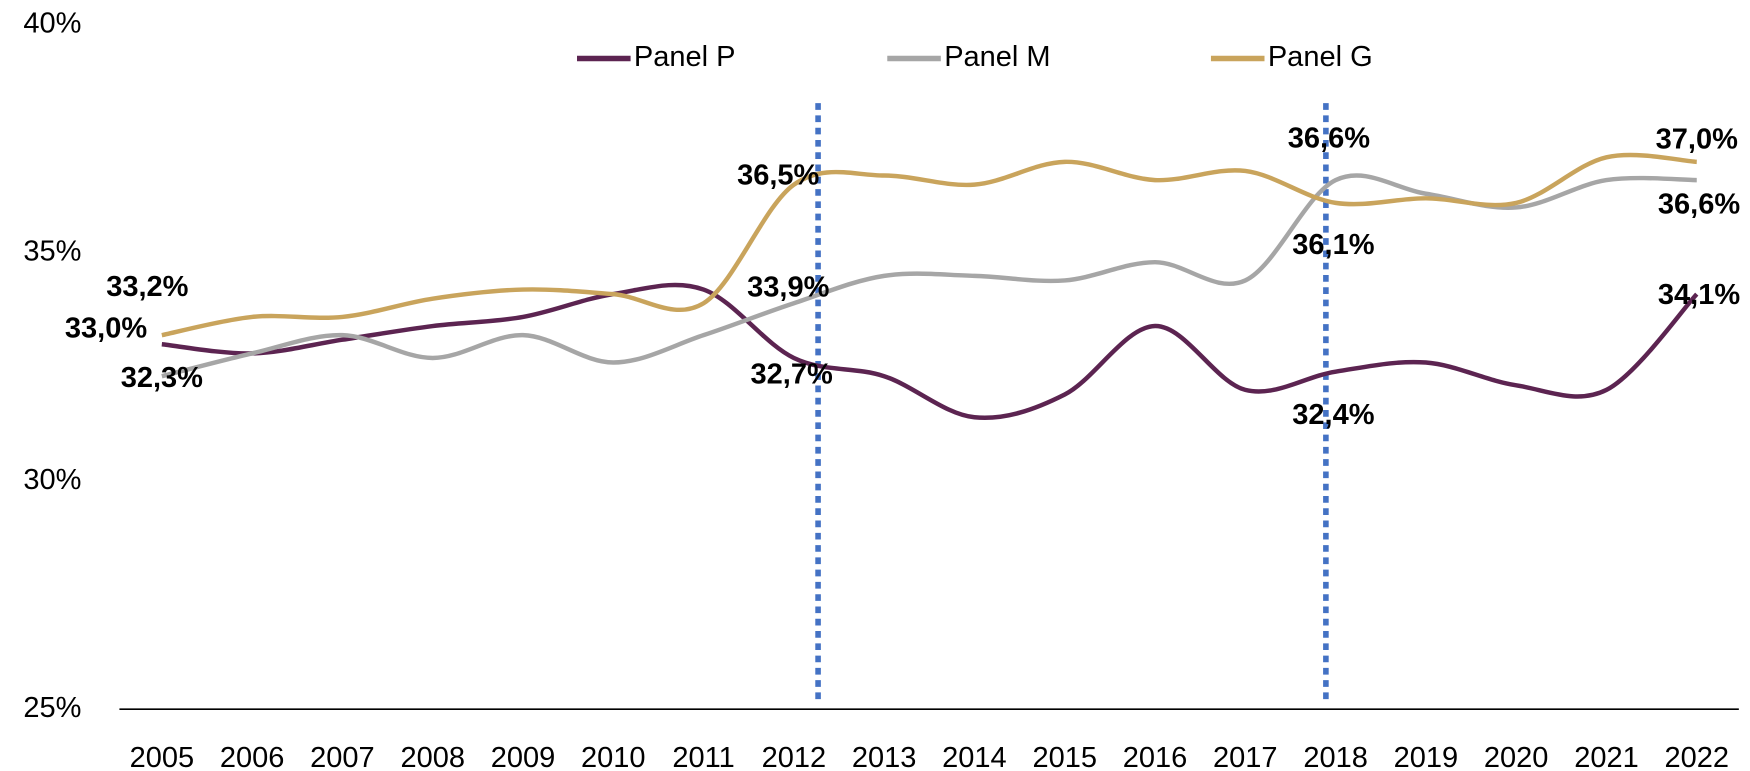 This screenshot has height=771, width=1750. Describe the element at coordinates (974, 756) in the screenshot. I see `x-tick-label: 2014` at that location.